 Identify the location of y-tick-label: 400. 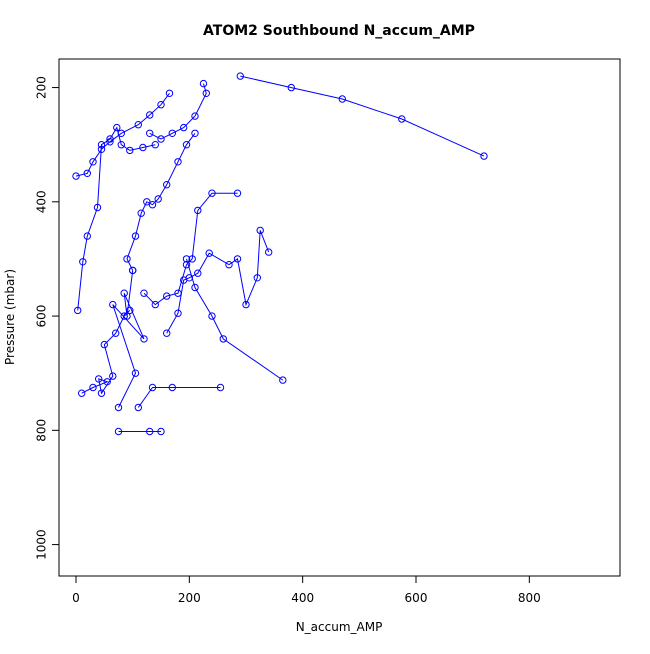
(42, 201).